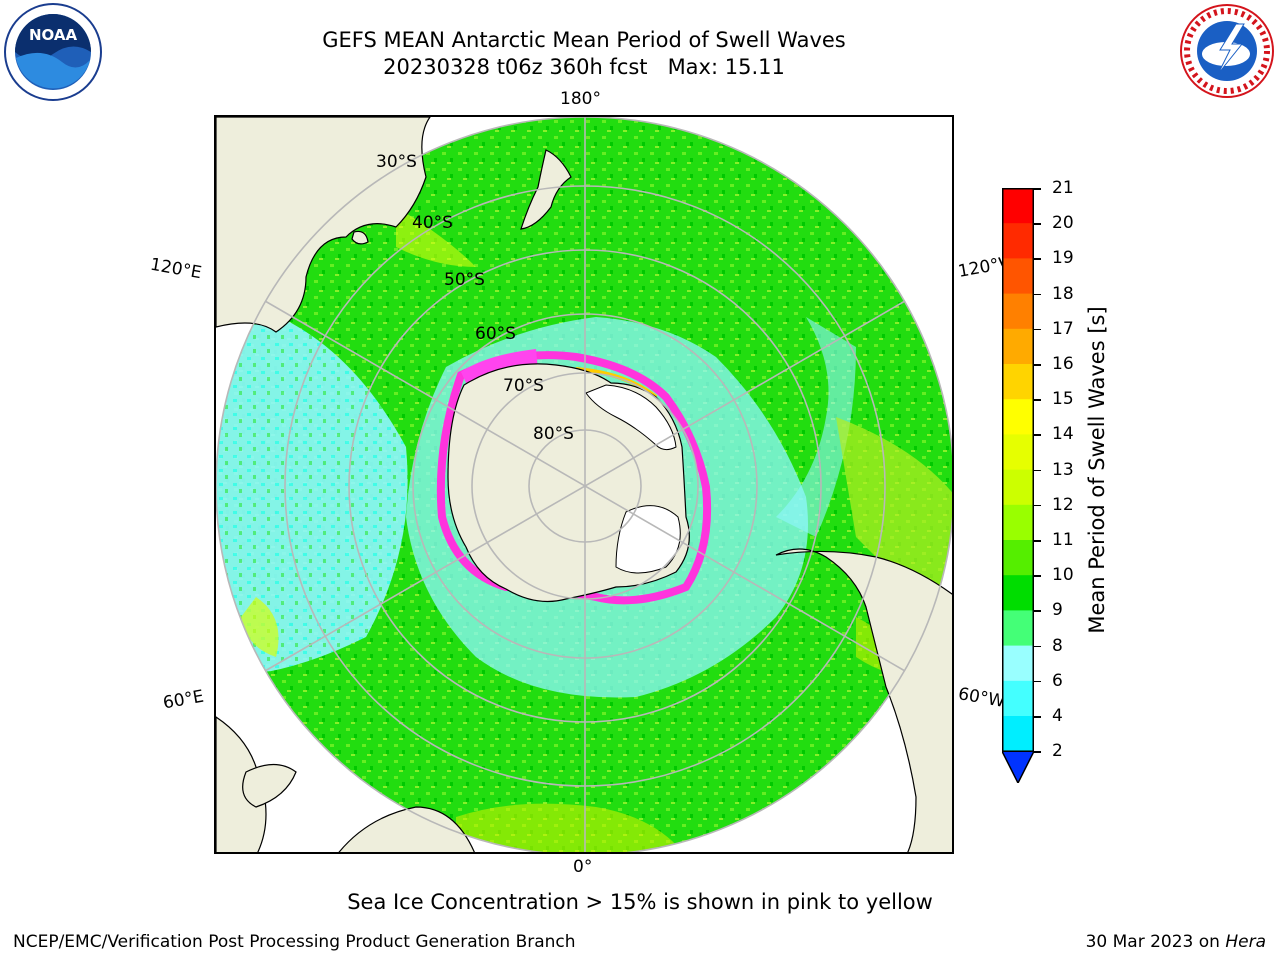 The height and width of the screenshot is (960, 1280). What do you see at coordinates (583, 867) in the screenshot?
I see `lon-label-bottom: 0°` at bounding box center [583, 867].